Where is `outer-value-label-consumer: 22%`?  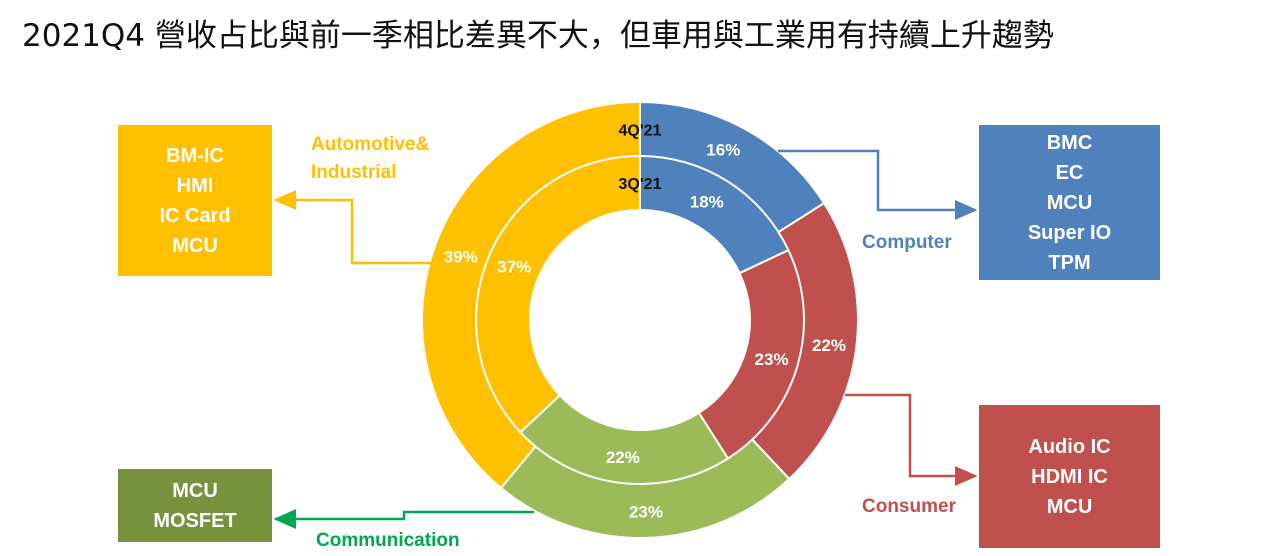
outer-value-label-consumer: 22% is located at coordinates (829, 345).